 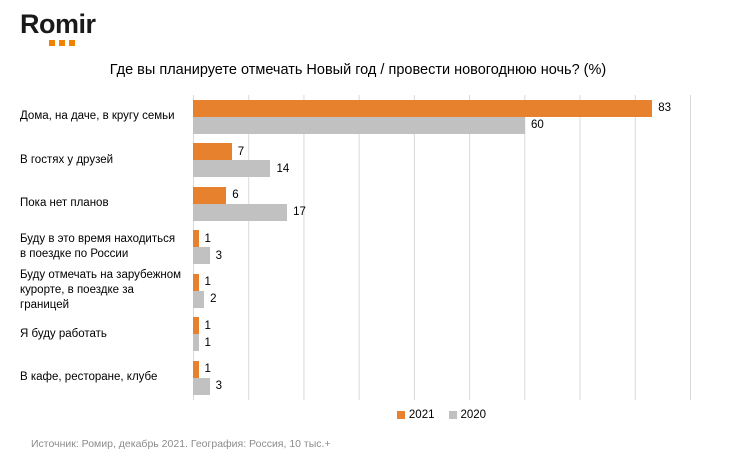 I want to click on legend-label-2020: 2020, so click(x=473, y=415).